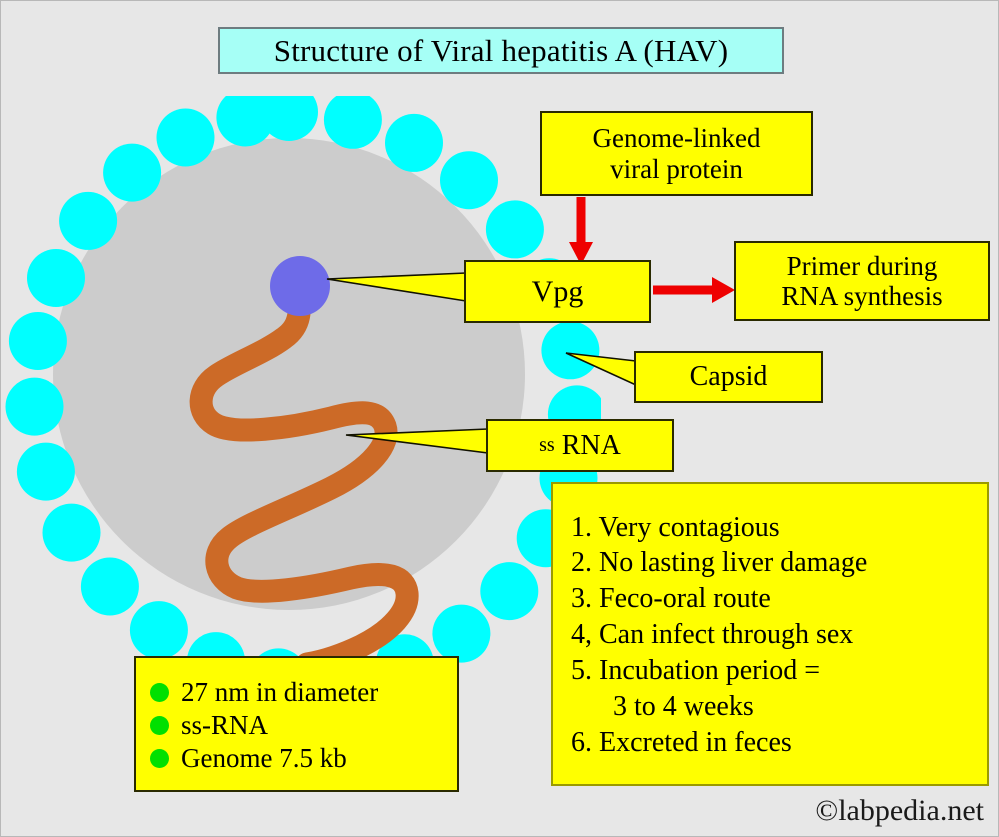  I want to click on diagram-title-box: Structure of Viral hepatitis A (HAV), so click(501, 50).